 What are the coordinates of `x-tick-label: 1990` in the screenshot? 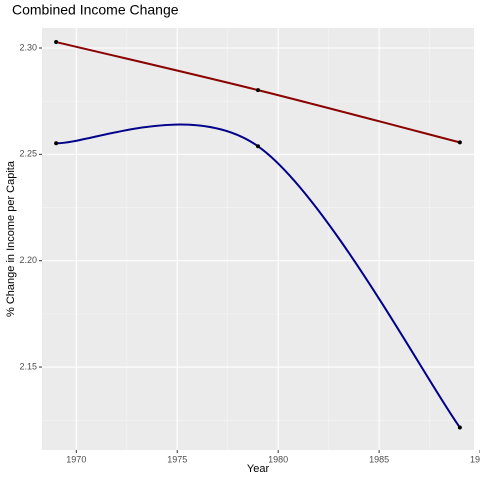 It's located at (475, 459).